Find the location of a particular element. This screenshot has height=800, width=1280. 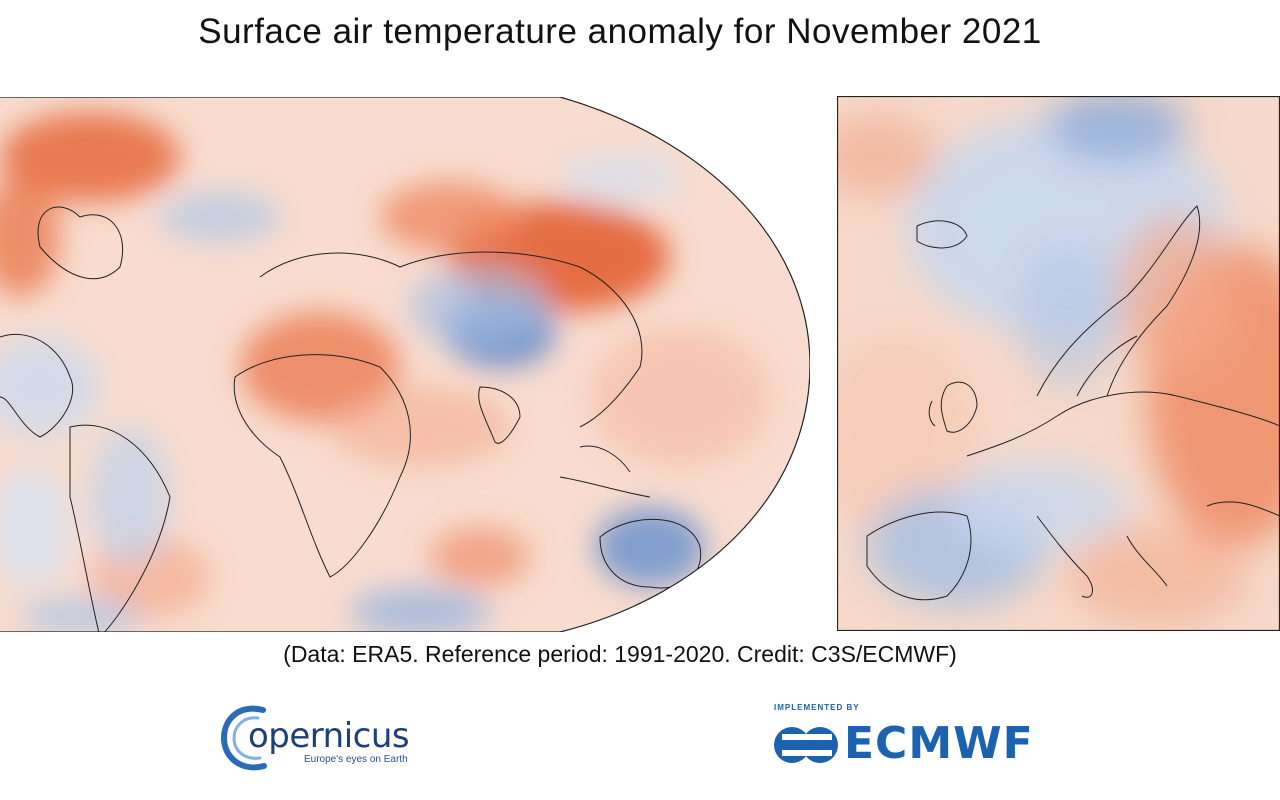

ecmwf-wordmark: ECMWF is located at coordinates (939, 743).